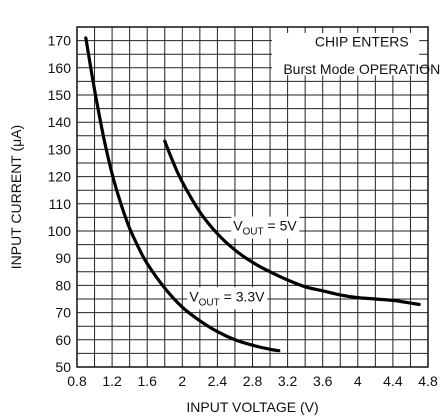  Describe the element at coordinates (323, 381) in the screenshot. I see `x-tick-label: 3.6` at that location.